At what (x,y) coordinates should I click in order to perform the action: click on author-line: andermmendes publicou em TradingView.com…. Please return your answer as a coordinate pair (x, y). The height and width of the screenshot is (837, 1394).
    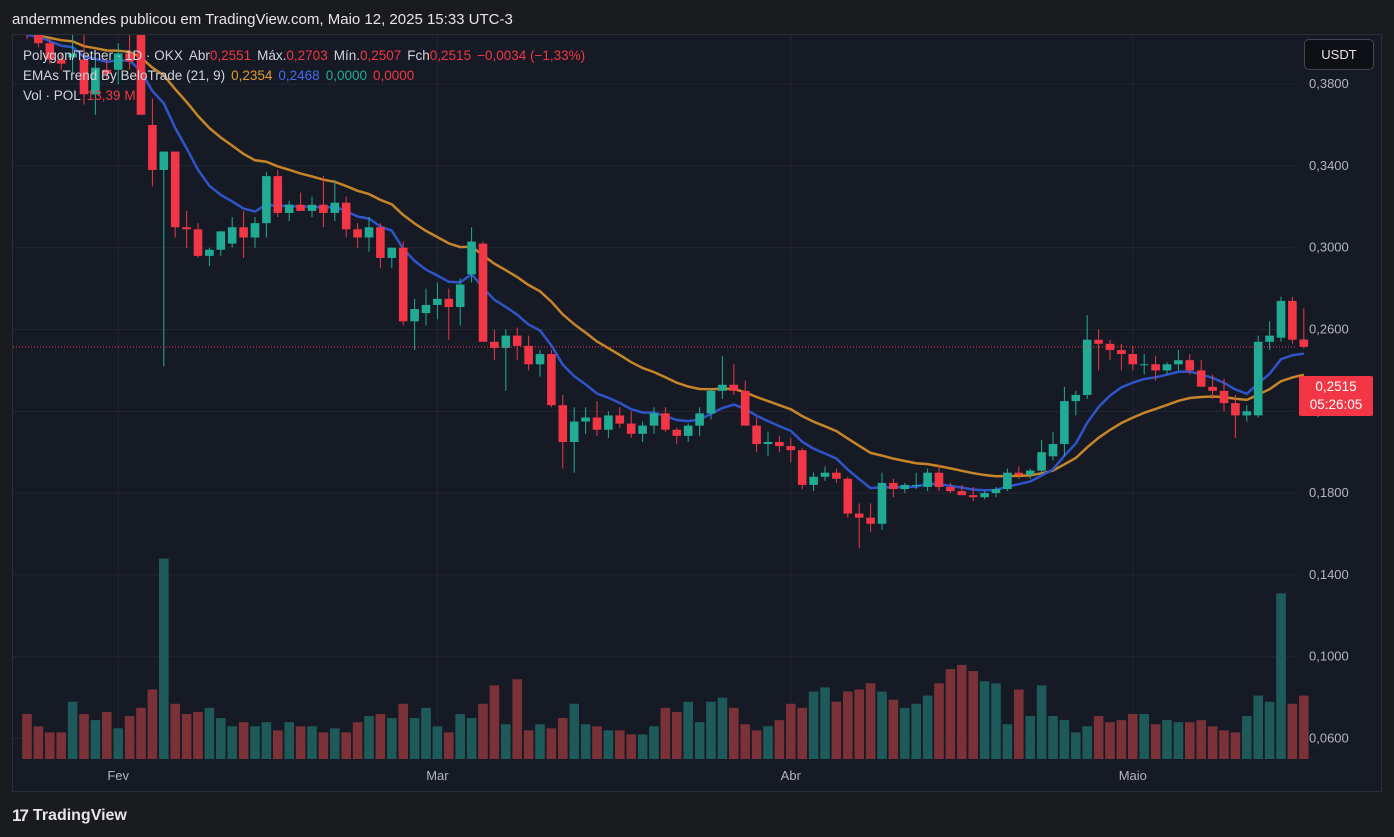
    Looking at the image, I should click on (262, 19).